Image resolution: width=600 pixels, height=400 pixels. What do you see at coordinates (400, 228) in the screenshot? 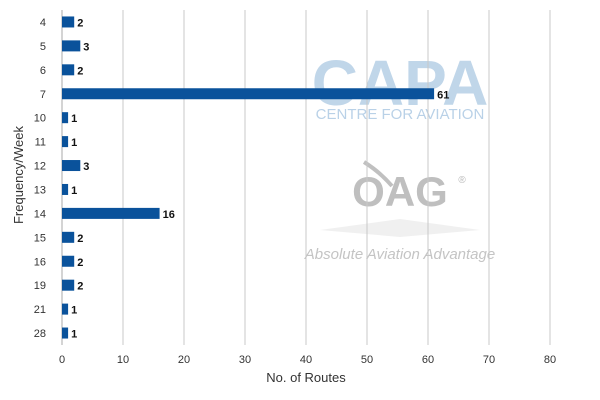
I see `oag-underline-decoration` at bounding box center [400, 228].